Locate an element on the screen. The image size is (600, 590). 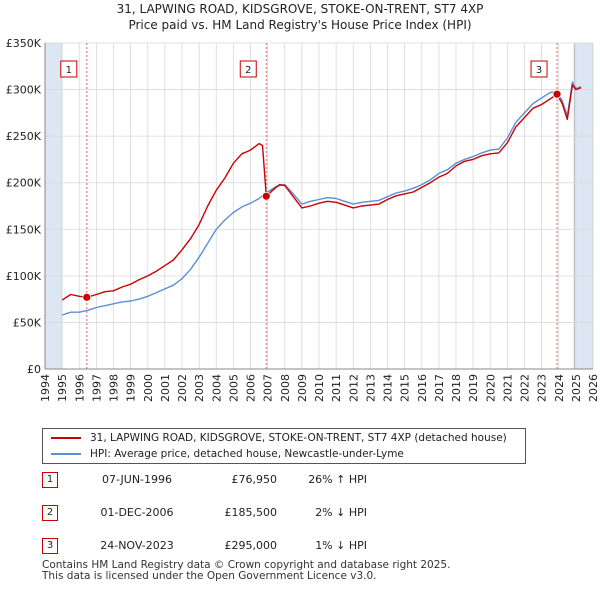
x-tick-label: 2026 is located at coordinates (593, 388).